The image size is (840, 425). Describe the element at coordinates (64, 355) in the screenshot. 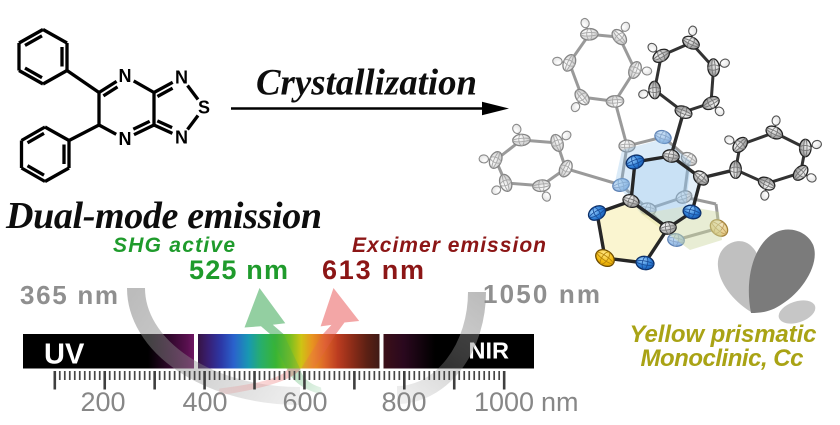

I see `svg-text: UV` at that location.